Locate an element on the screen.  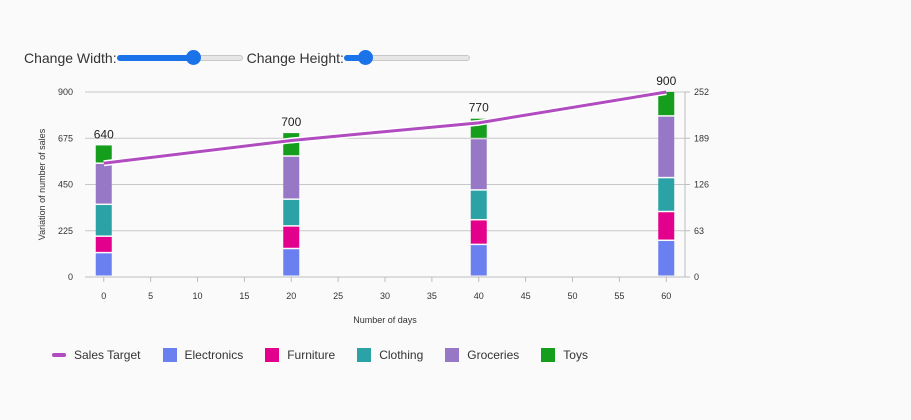
y-tick-label: 675 is located at coordinates (65, 138).